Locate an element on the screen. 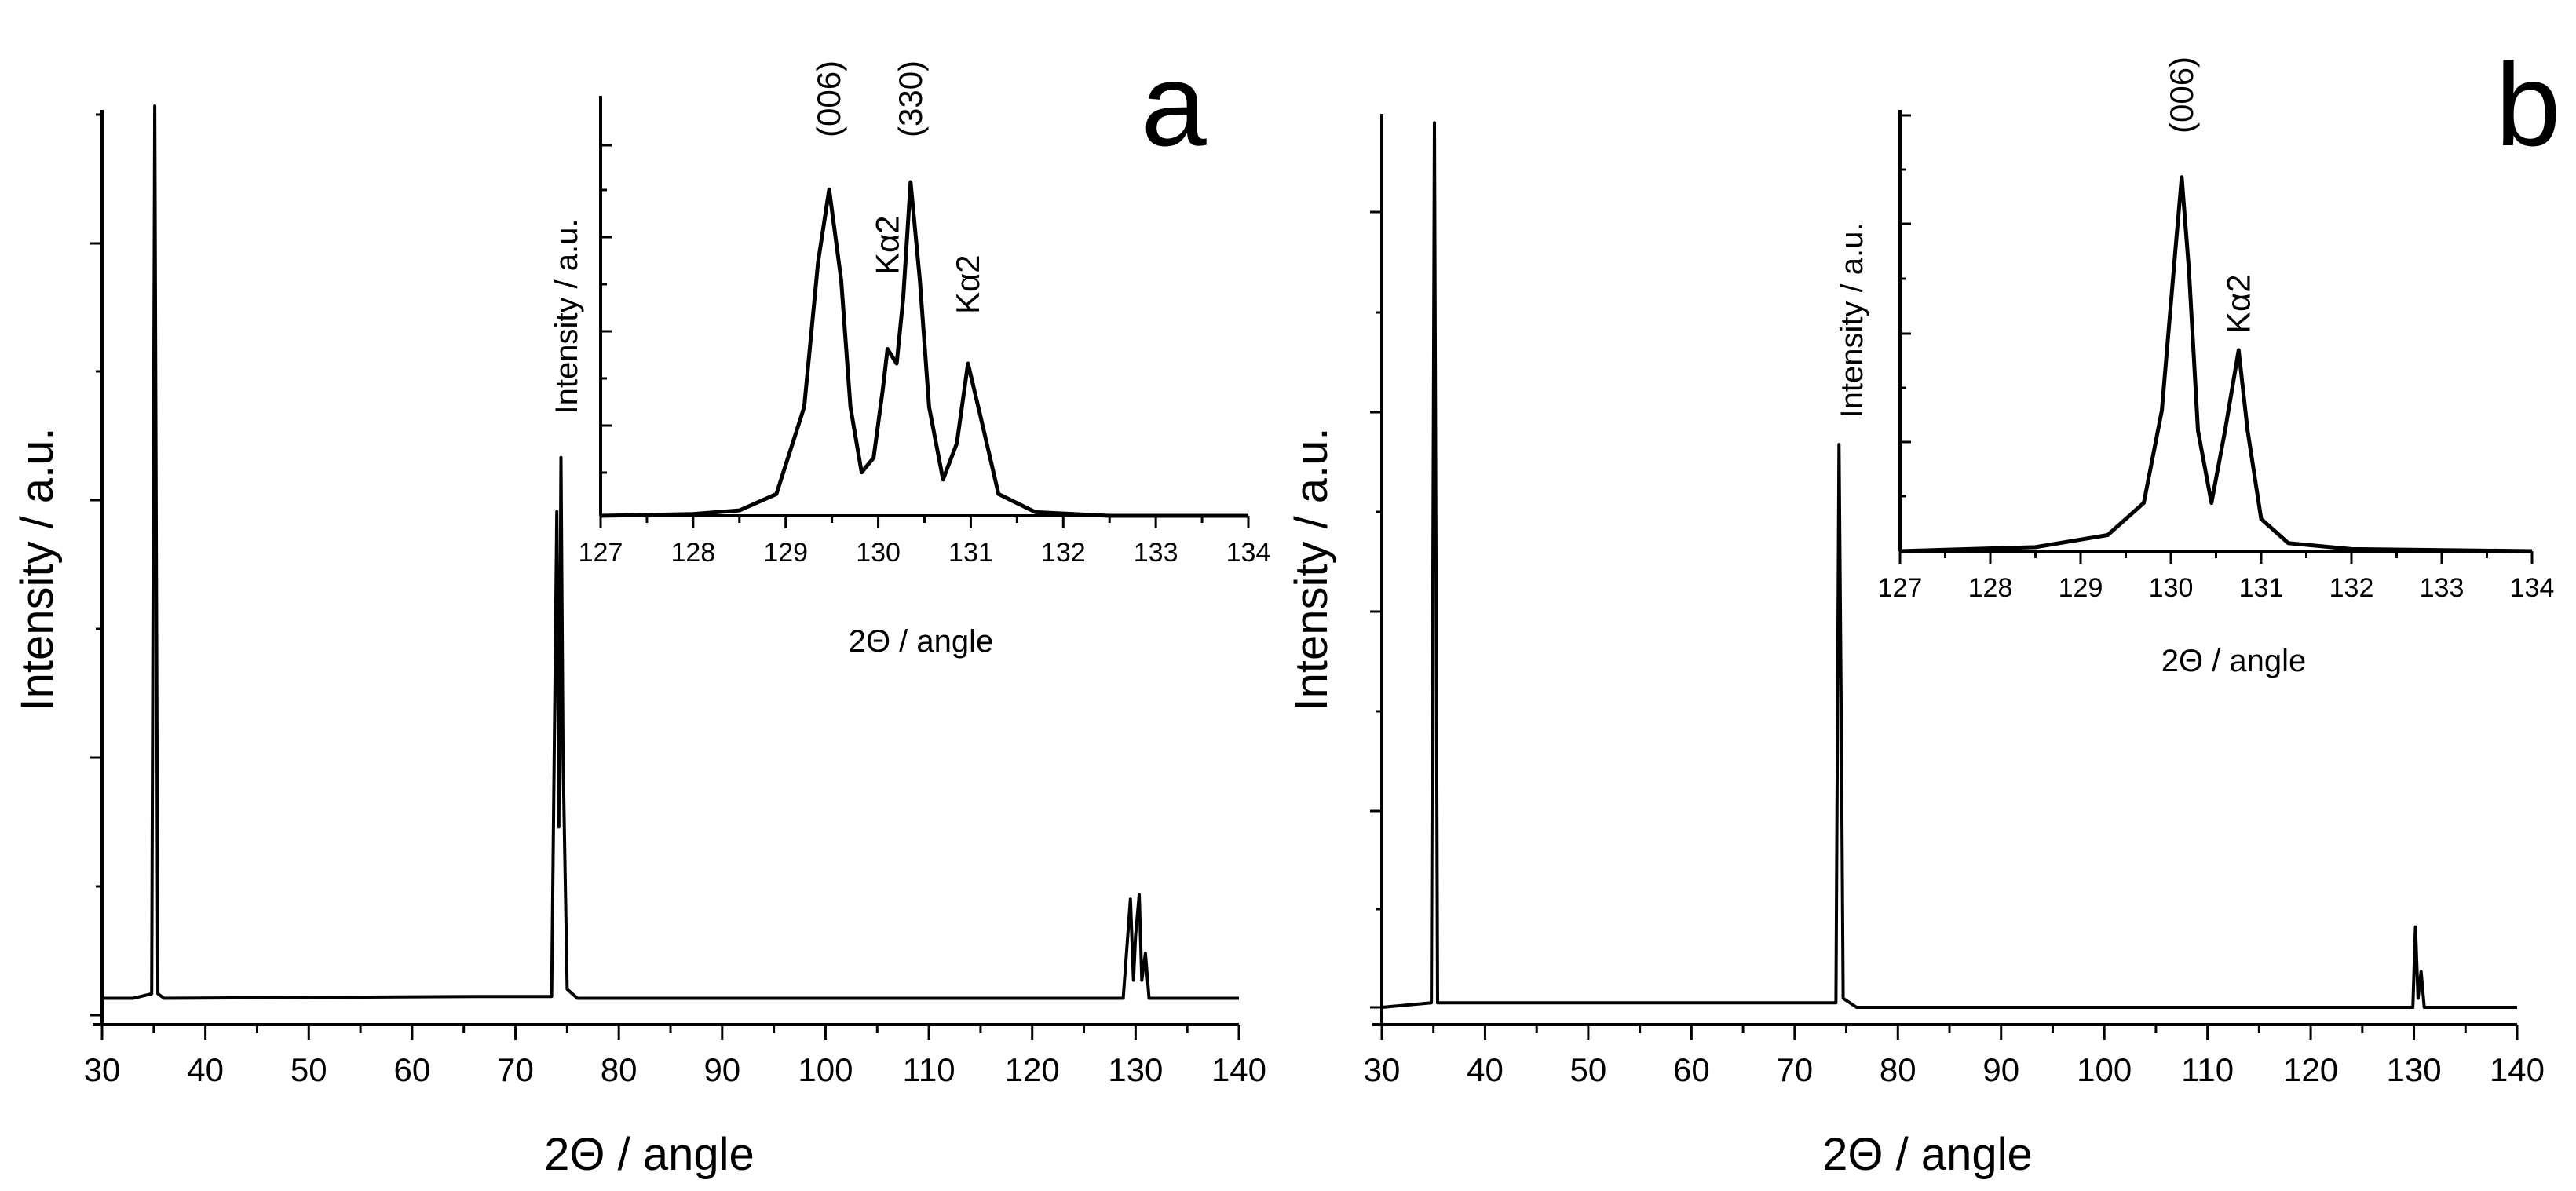 The width and height of the screenshot is (2576, 1191). inset-x-tick-label-a-128: 128 is located at coordinates (692, 553).